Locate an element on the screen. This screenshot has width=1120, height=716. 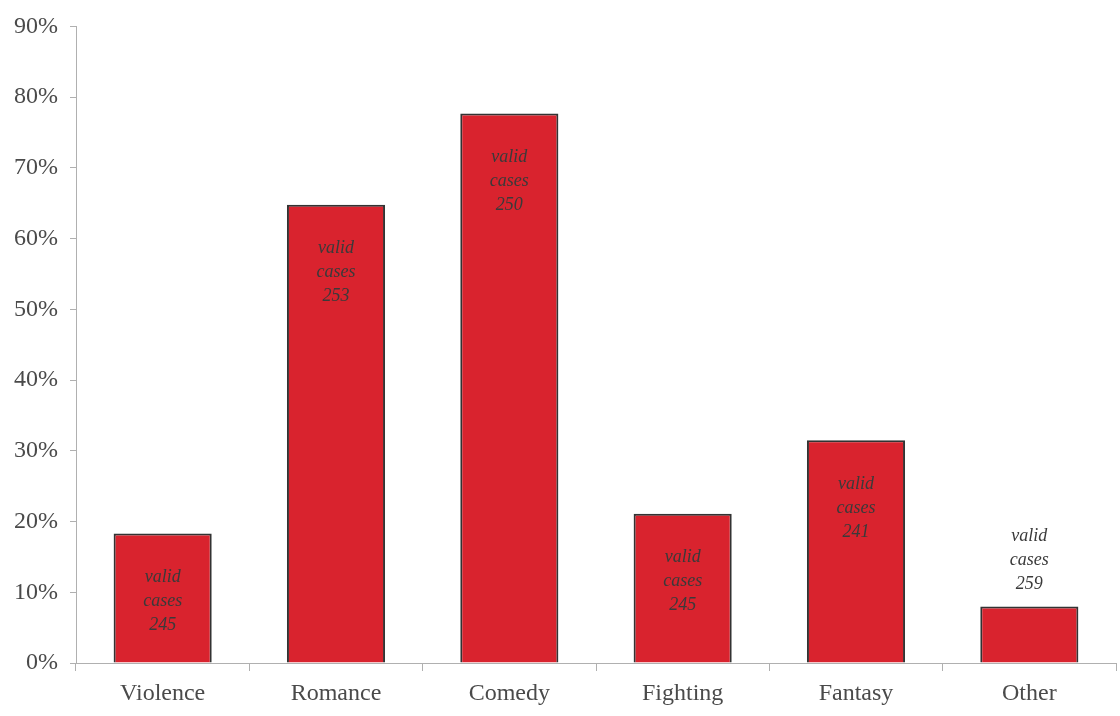
annotation: valid cases 250 is located at coordinates (509, 180).